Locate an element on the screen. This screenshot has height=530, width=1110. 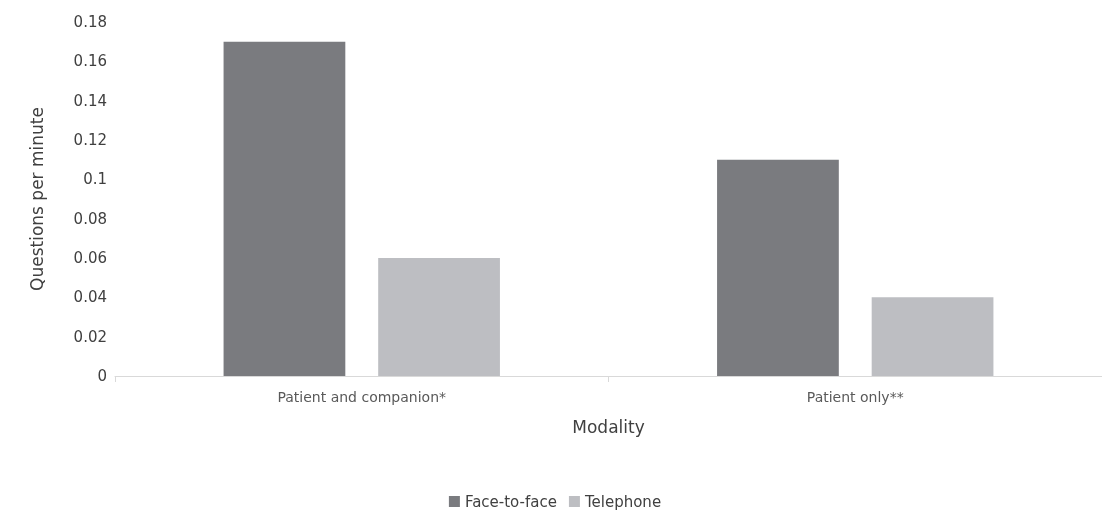
x-axis-title: Modality is located at coordinates (608, 426).